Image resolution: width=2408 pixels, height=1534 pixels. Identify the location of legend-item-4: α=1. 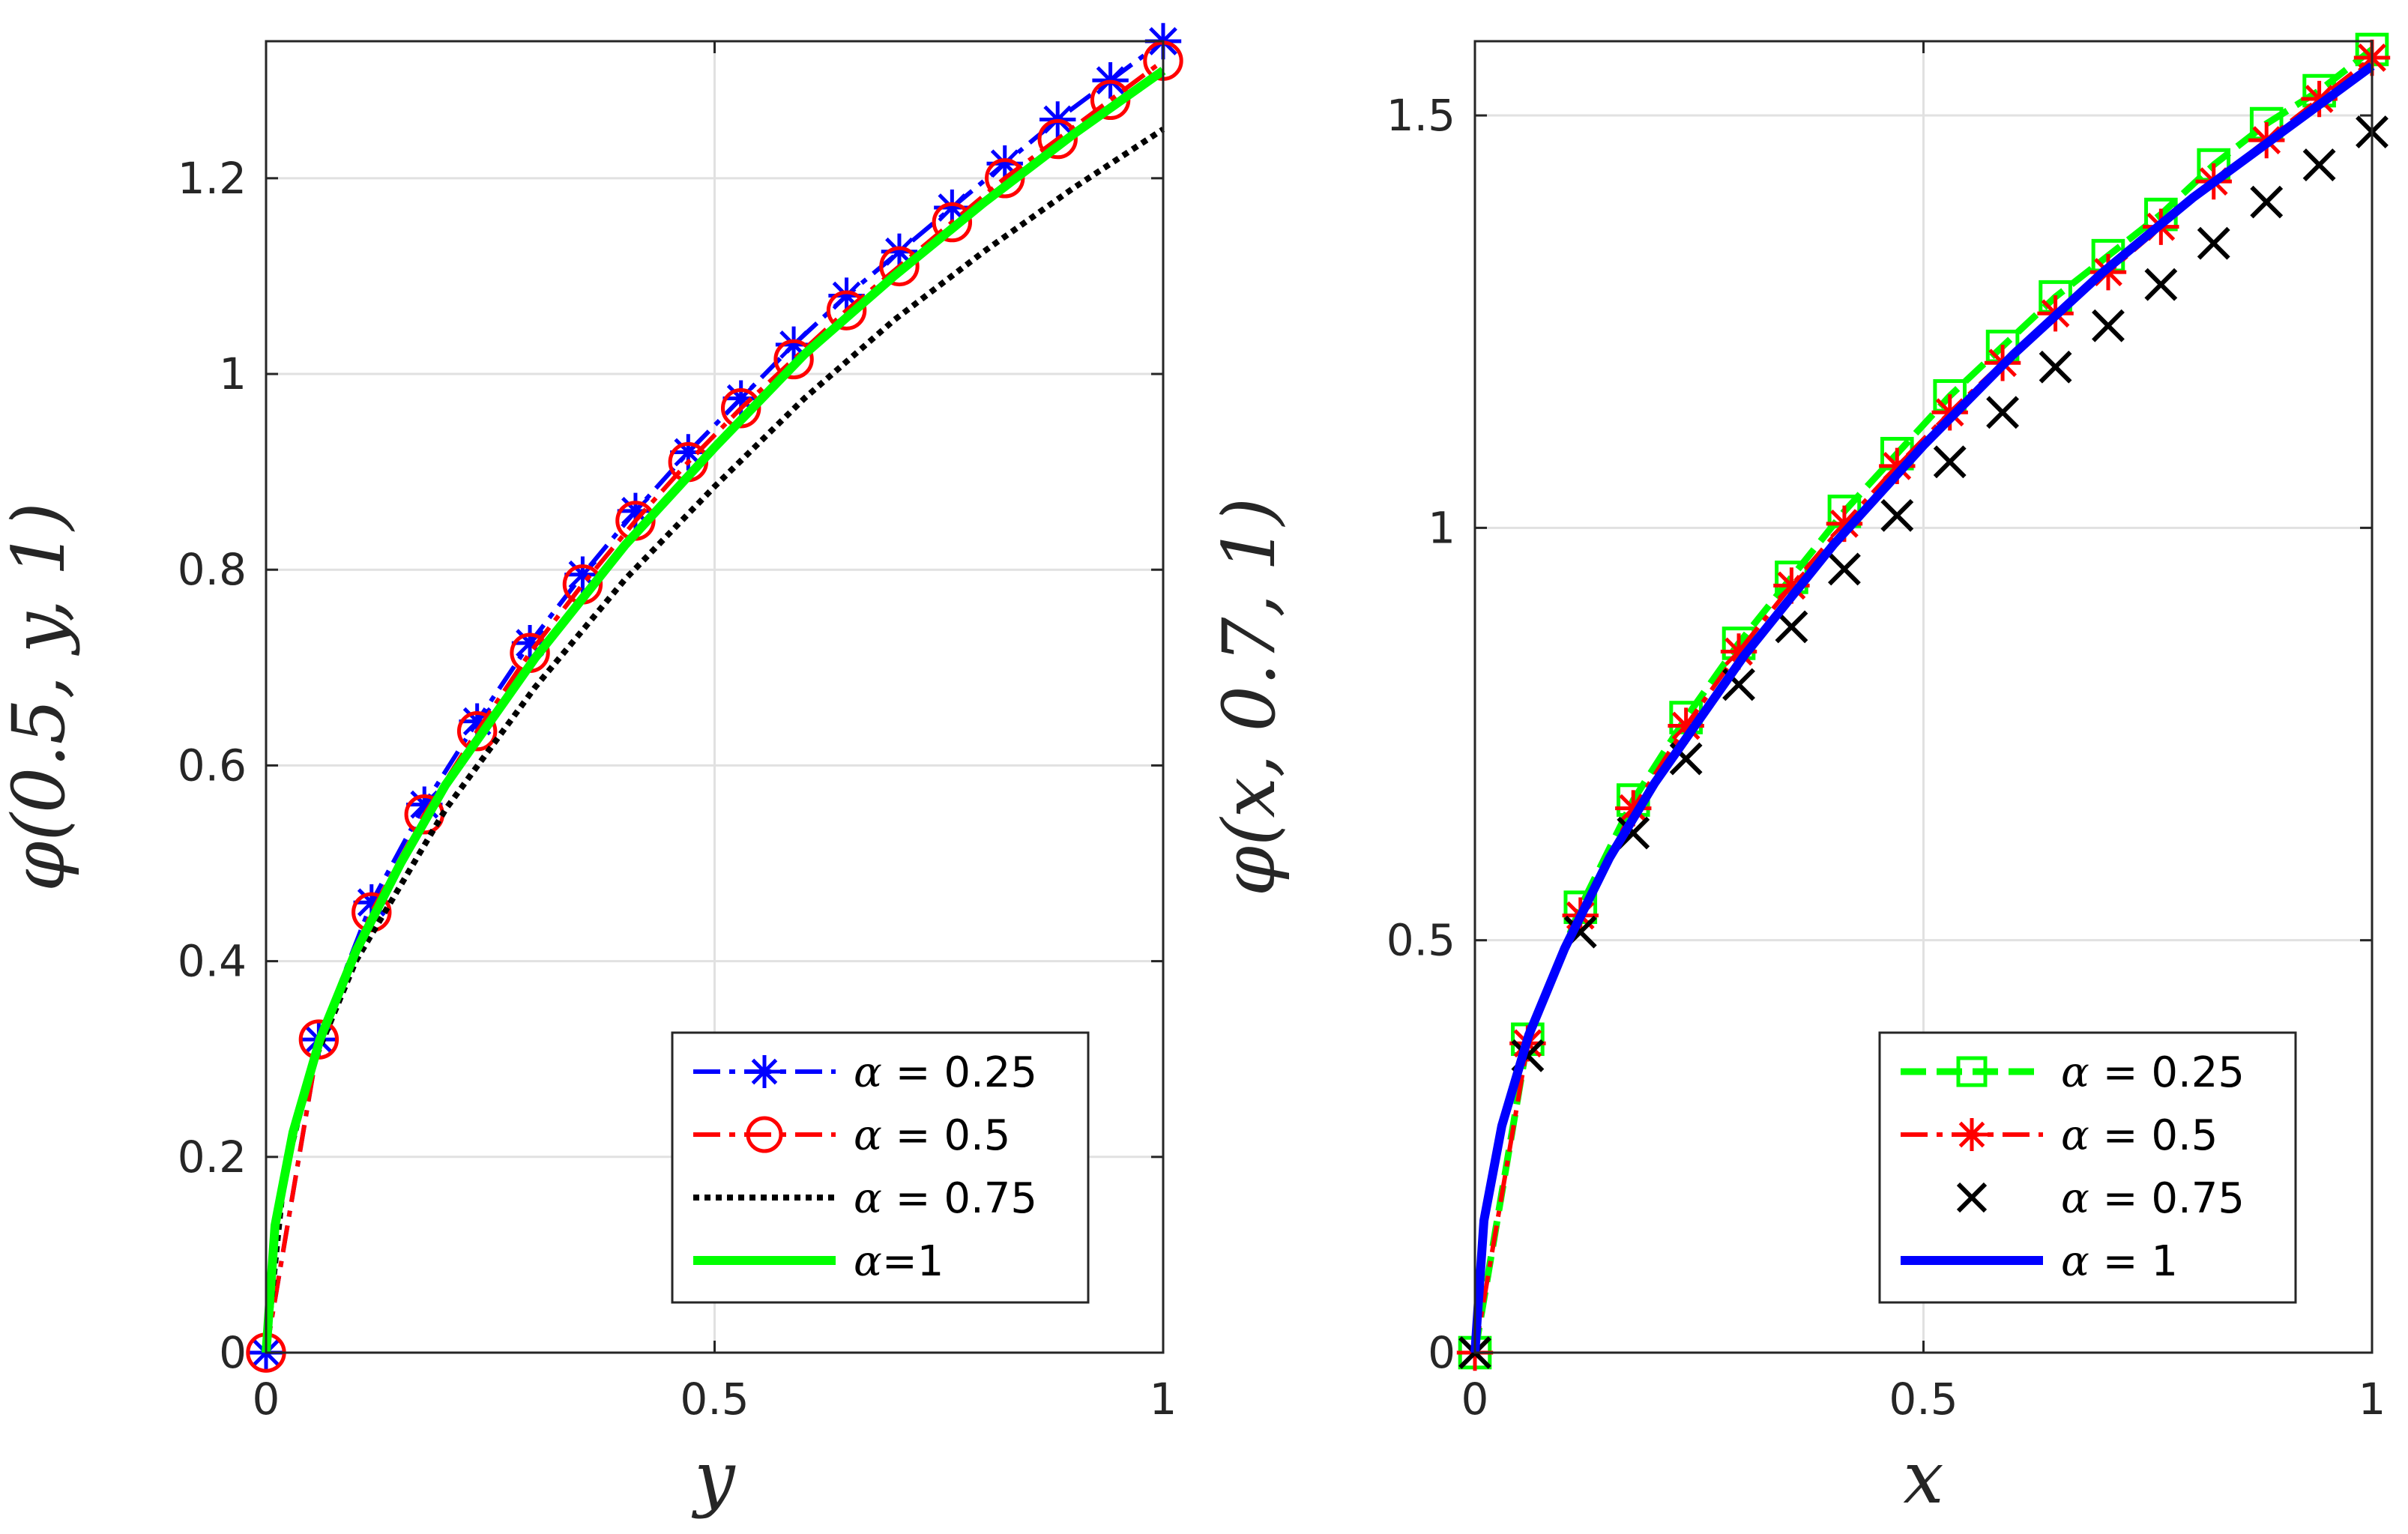
(818, 1261).